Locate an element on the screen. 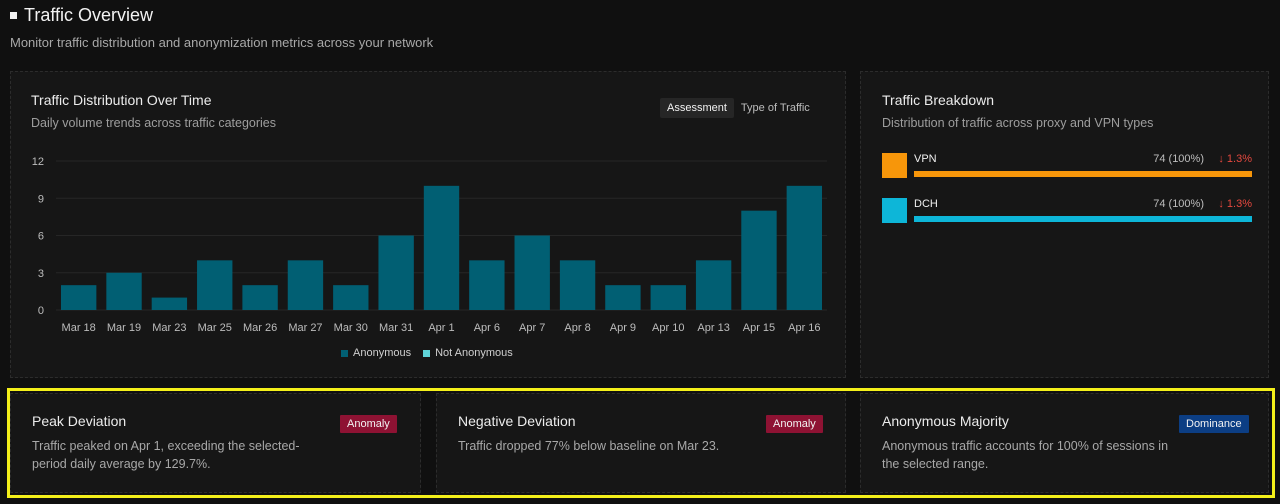  vpn-progress-bar is located at coordinates (1083, 174).